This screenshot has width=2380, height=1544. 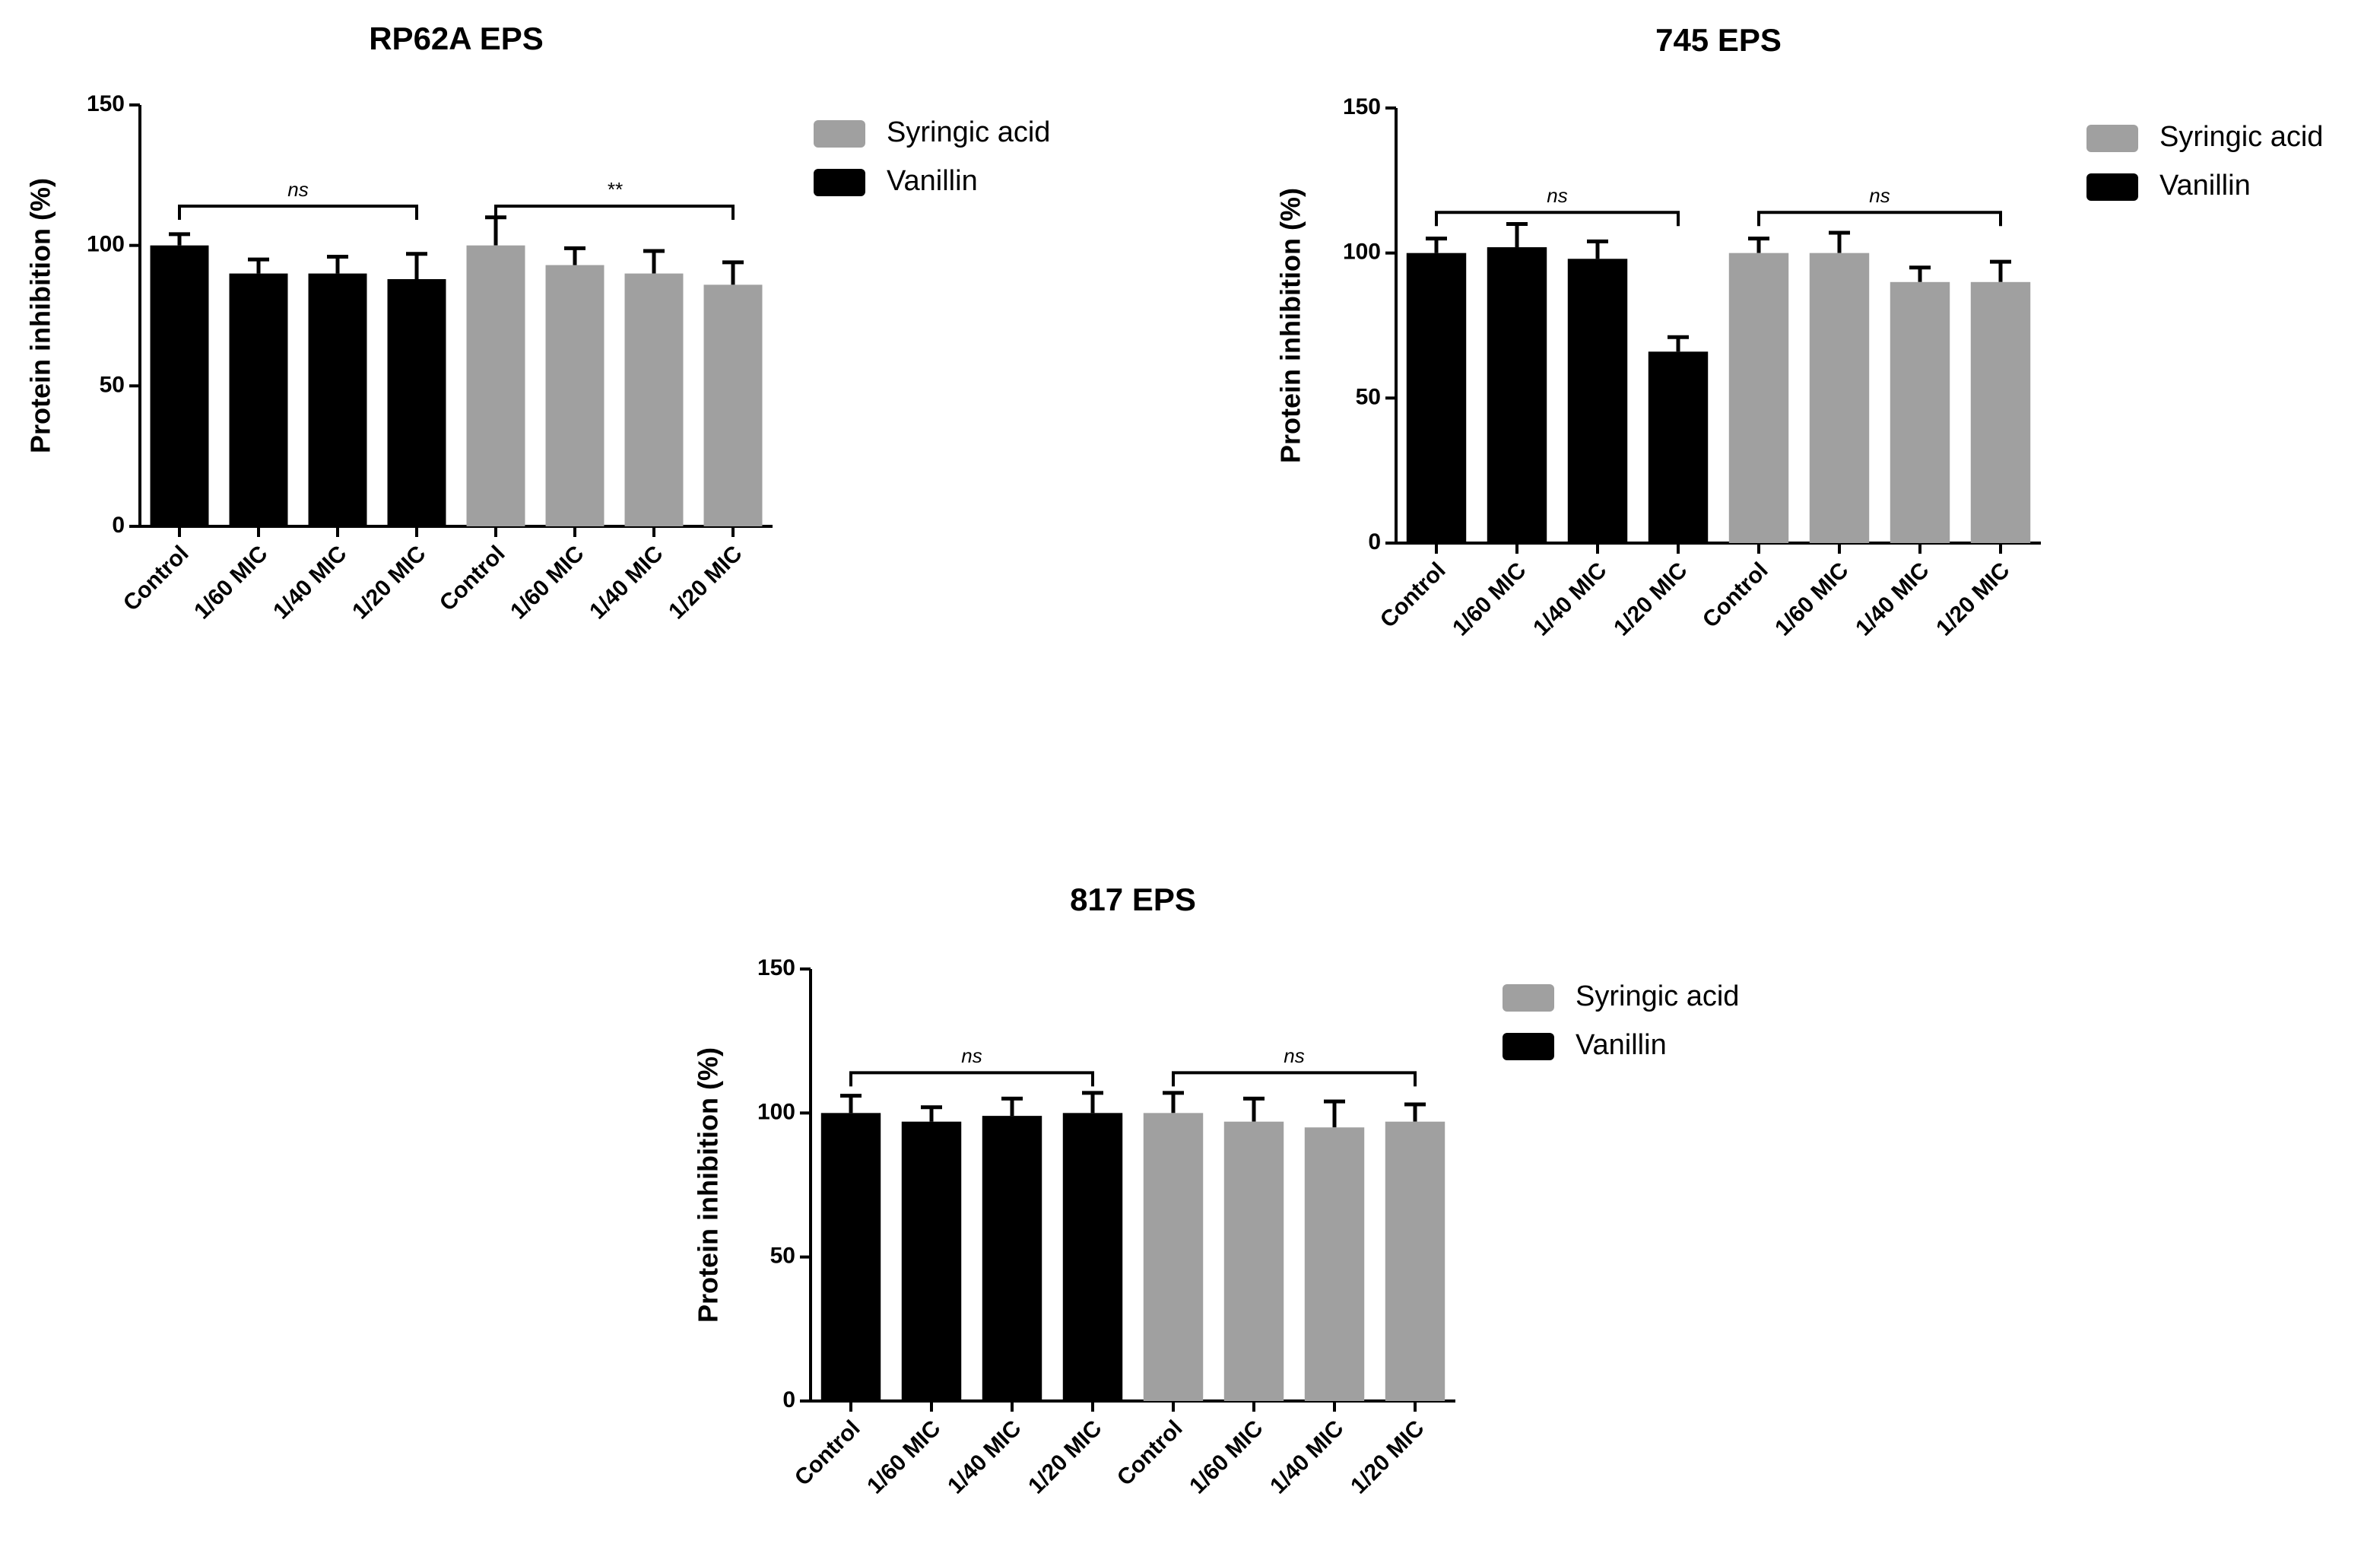 What do you see at coordinates (615, 189) in the screenshot?
I see `significance-label: **` at bounding box center [615, 189].